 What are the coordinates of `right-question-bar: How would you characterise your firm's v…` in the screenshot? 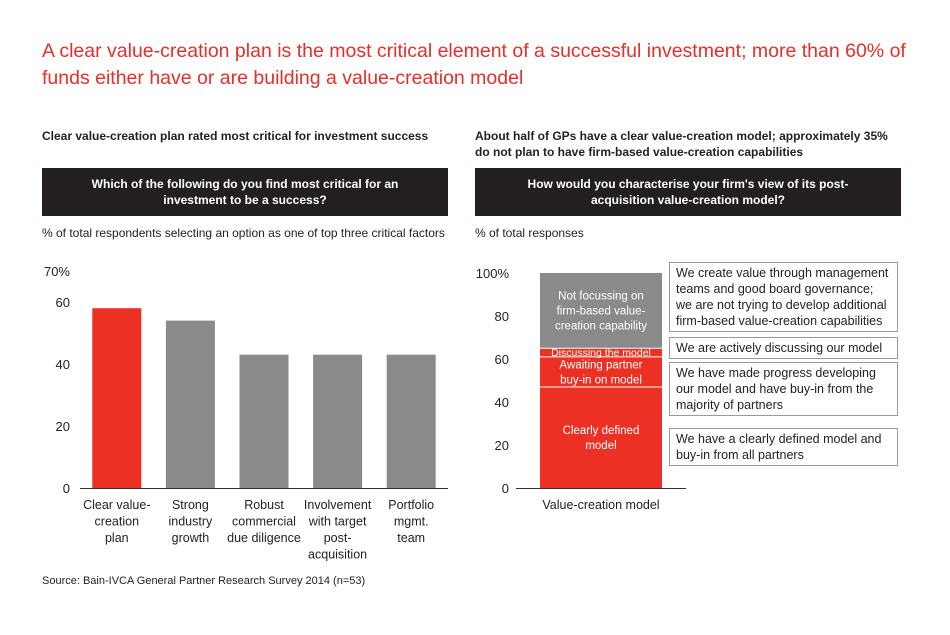 It's located at (688, 192).